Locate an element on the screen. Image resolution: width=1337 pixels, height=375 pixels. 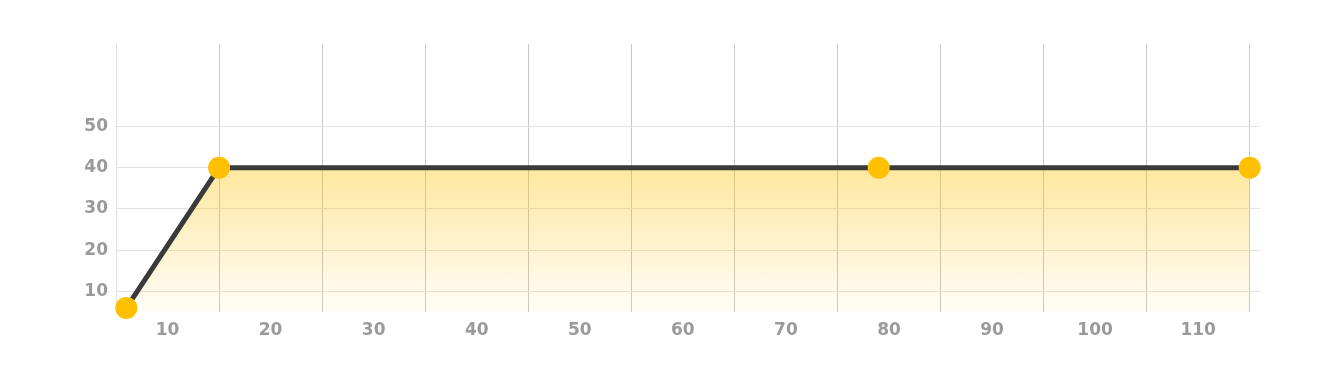
x-tick-label: 60 is located at coordinates (683, 328).